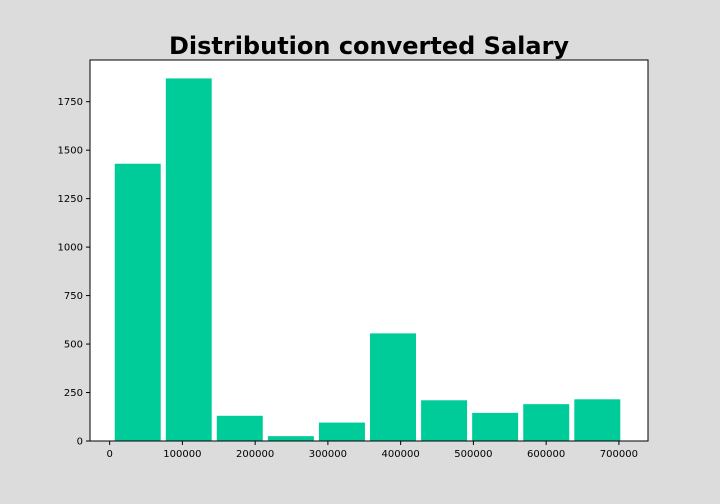  What do you see at coordinates (73, 393) in the screenshot?
I see `y-tick-label: 250` at bounding box center [73, 393].